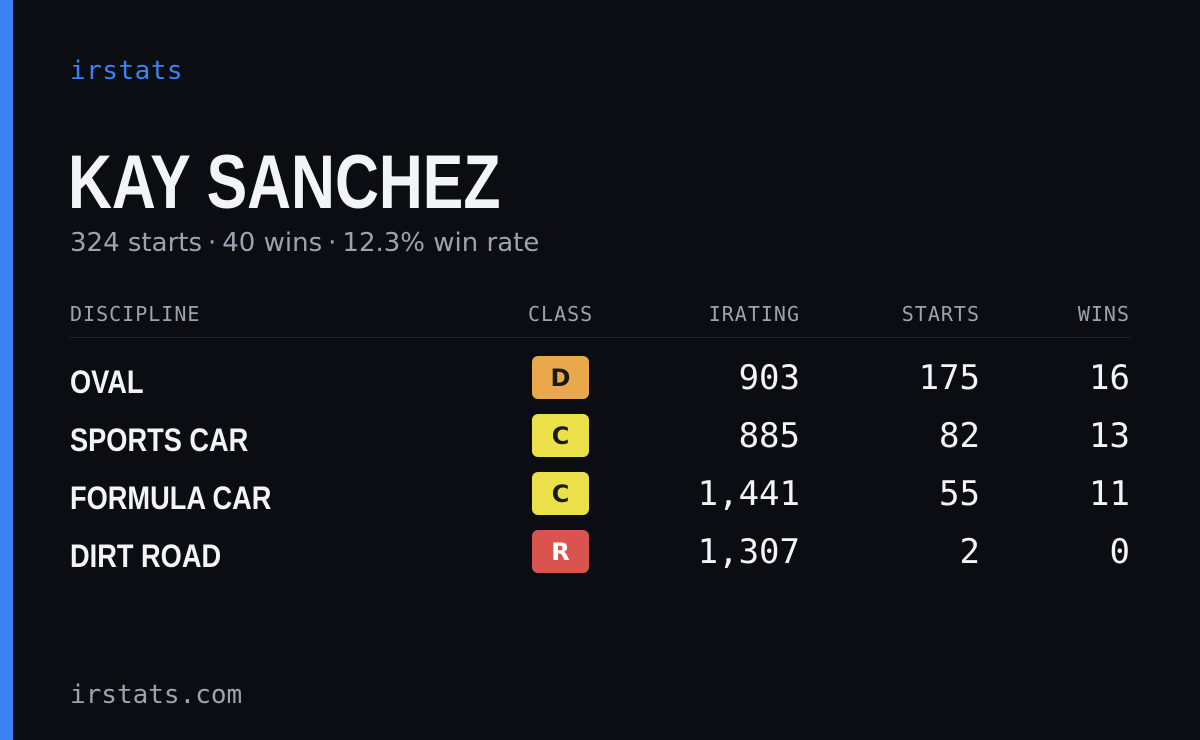 The image size is (1200, 740). Describe the element at coordinates (600, 499) in the screenshot. I see `table-row: FORMULA CAR C 1,441 55 11` at that location.